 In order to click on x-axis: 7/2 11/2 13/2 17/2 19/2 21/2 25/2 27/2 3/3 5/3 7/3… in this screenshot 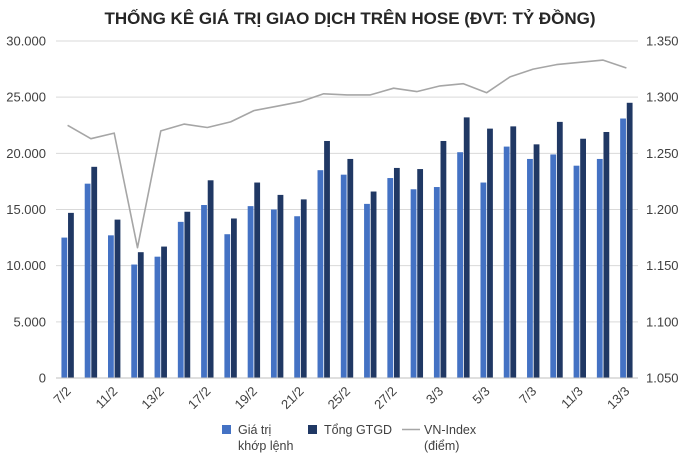, I will do `click(344, 395)`.